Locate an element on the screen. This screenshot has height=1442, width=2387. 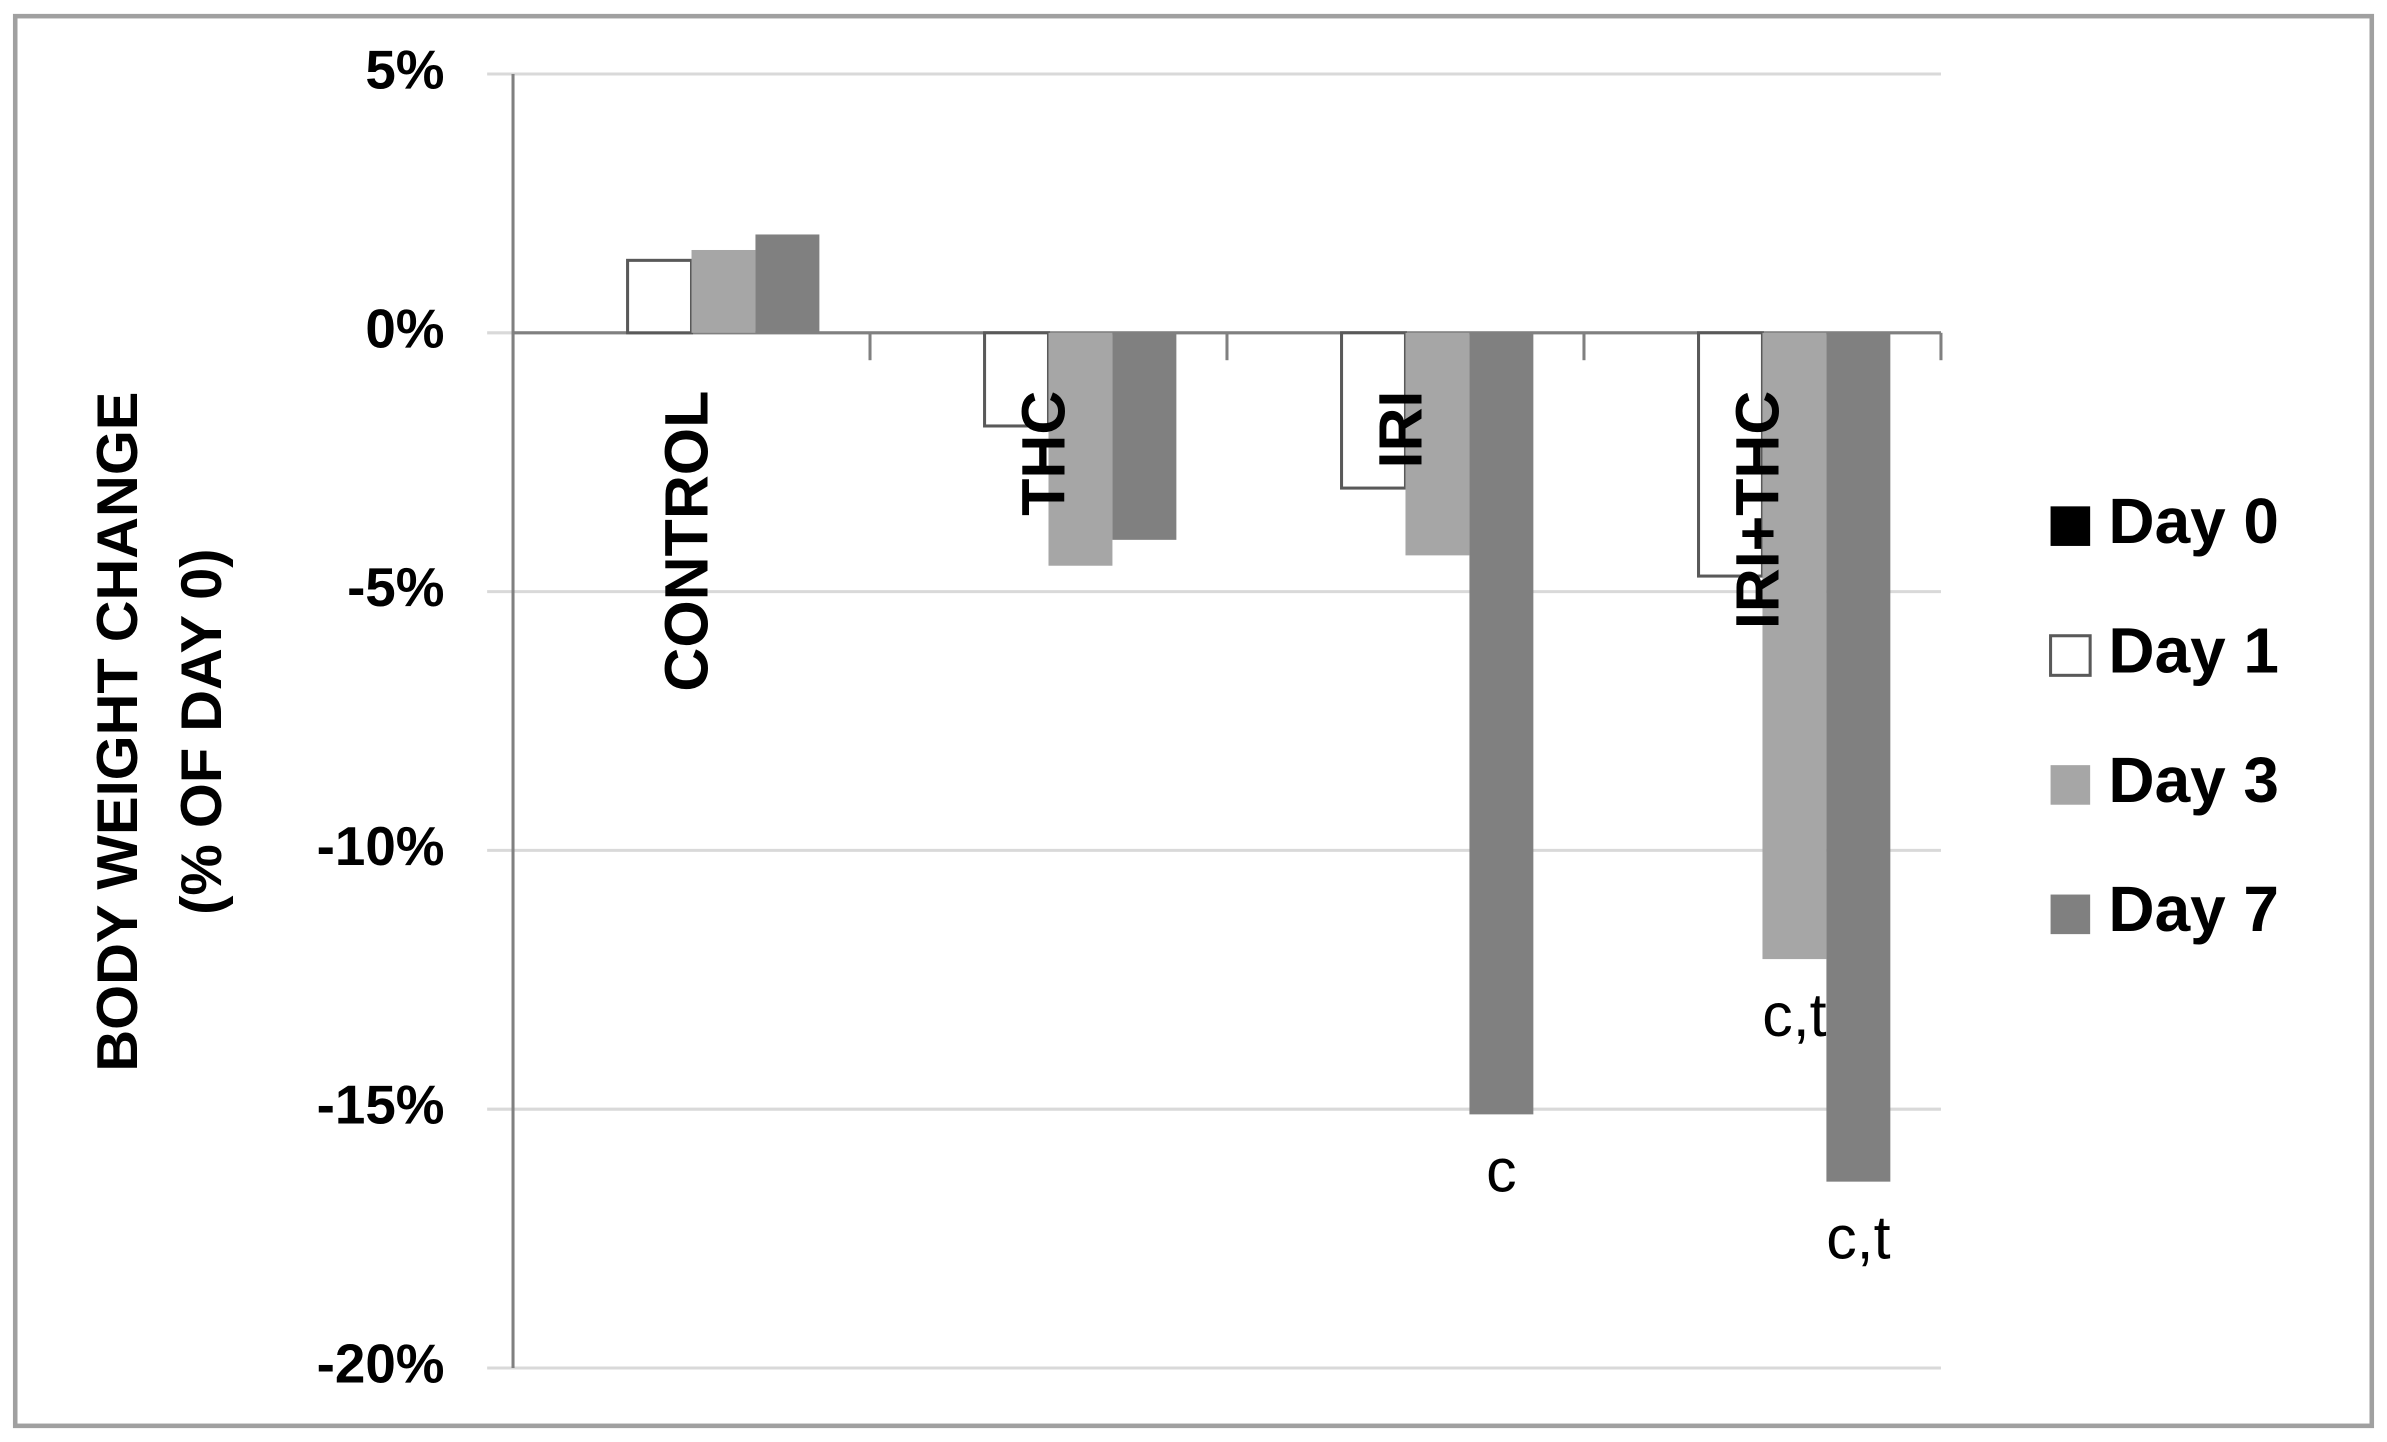
legend-label: Day 7 is located at coordinates (2193, 909).